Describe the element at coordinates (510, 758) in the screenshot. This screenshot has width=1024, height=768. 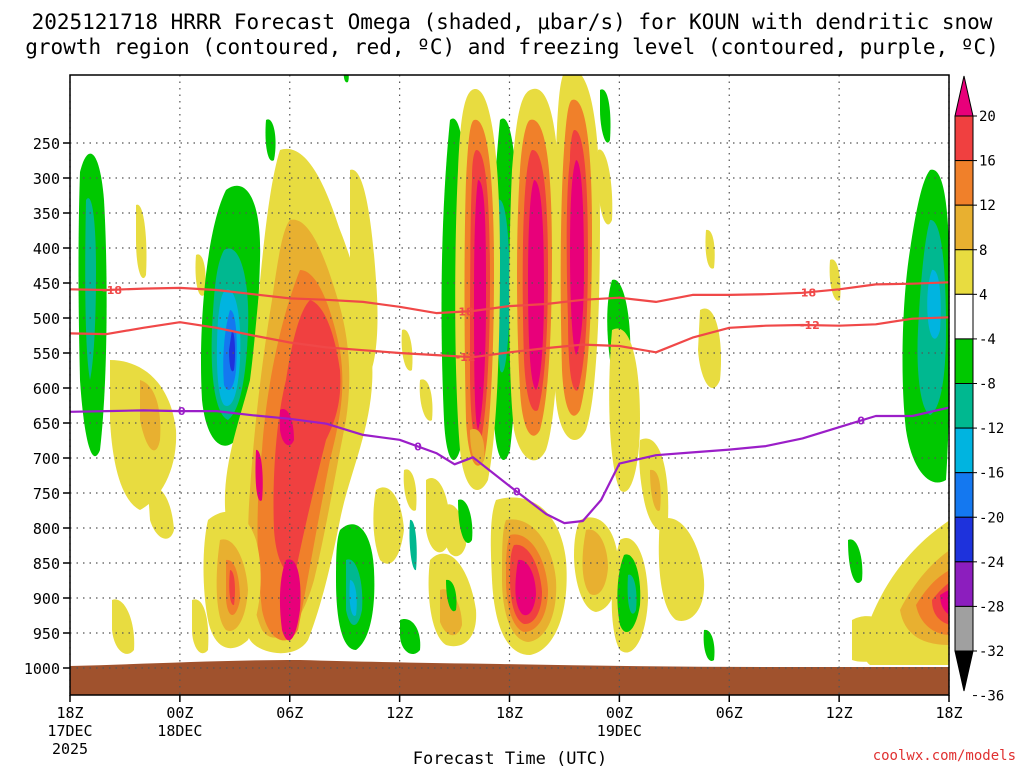
I see `x-axis-label: Forecast Time (UTC)` at that location.